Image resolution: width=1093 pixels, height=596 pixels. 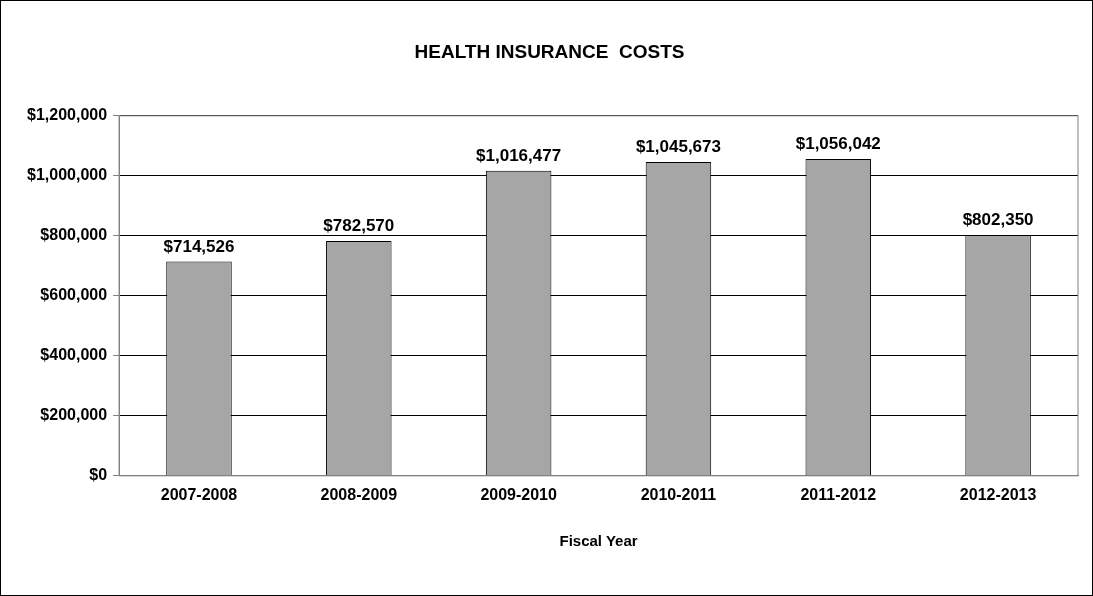 I want to click on y-tick-label: $1,200,000, so click(x=67, y=115).